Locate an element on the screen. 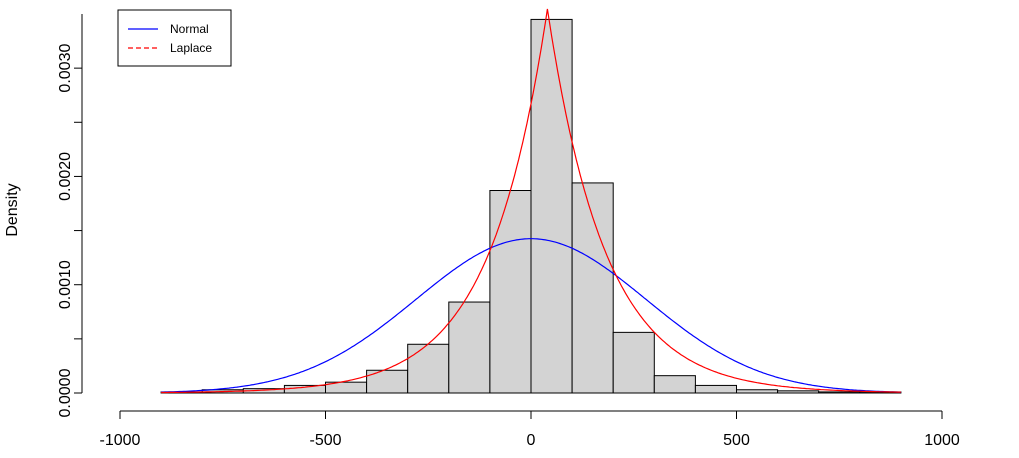 Image resolution: width=1019 pixels, height=458 pixels. x-tick-label: -1000 is located at coordinates (120, 440).